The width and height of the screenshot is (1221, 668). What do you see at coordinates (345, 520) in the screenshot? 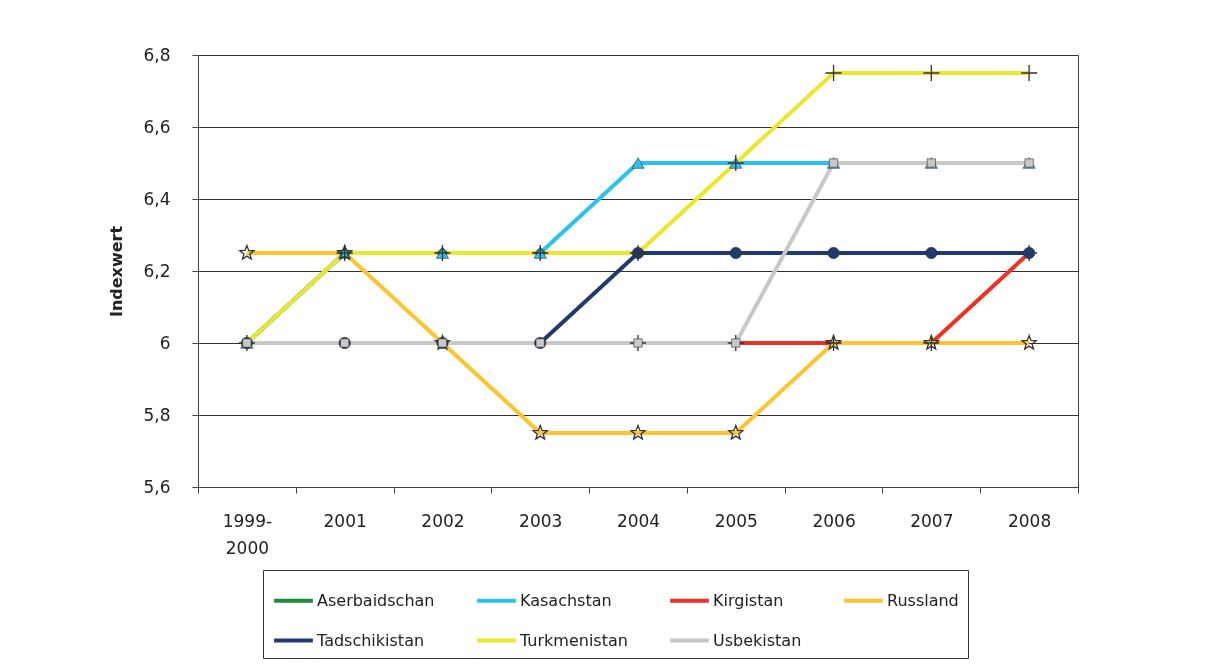
I see `x-tick-label: 2001` at bounding box center [345, 520].